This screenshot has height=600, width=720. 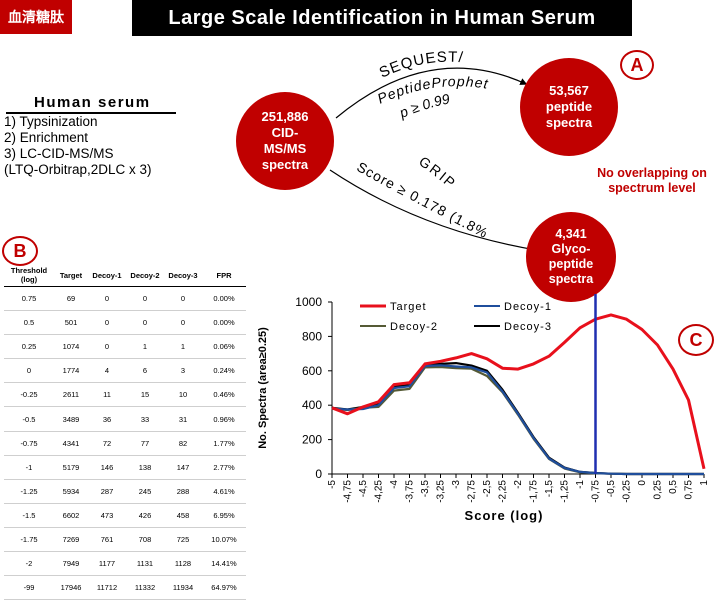 I want to click on table-cell: -1.25, so click(x=29, y=491).